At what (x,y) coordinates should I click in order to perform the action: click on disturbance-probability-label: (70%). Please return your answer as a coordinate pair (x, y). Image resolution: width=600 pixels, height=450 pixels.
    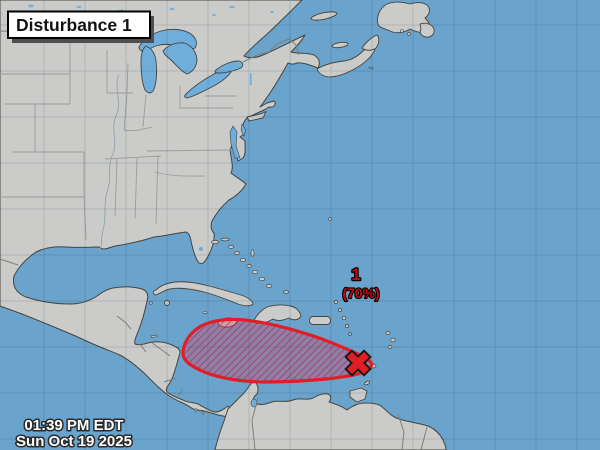
    Looking at the image, I should click on (360, 293).